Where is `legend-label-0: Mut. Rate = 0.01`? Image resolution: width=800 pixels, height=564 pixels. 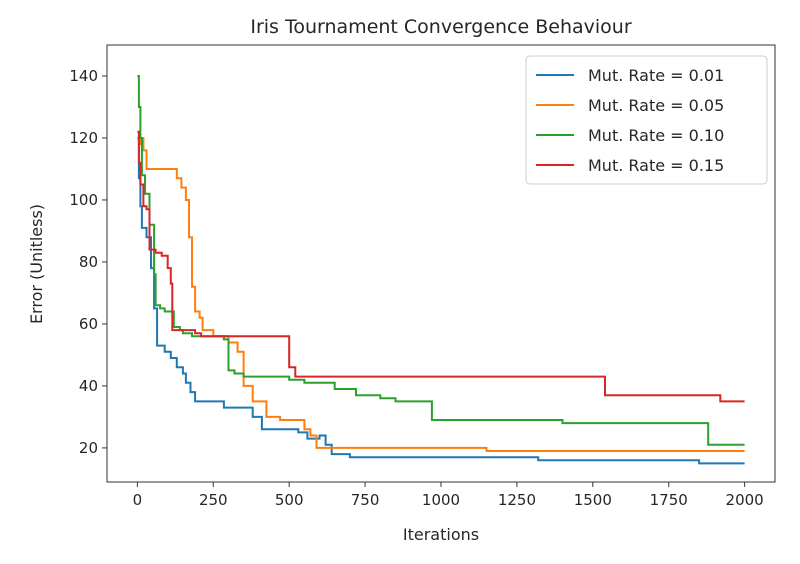
legend-label-0: Mut. Rate = 0.01 is located at coordinates (656, 75).